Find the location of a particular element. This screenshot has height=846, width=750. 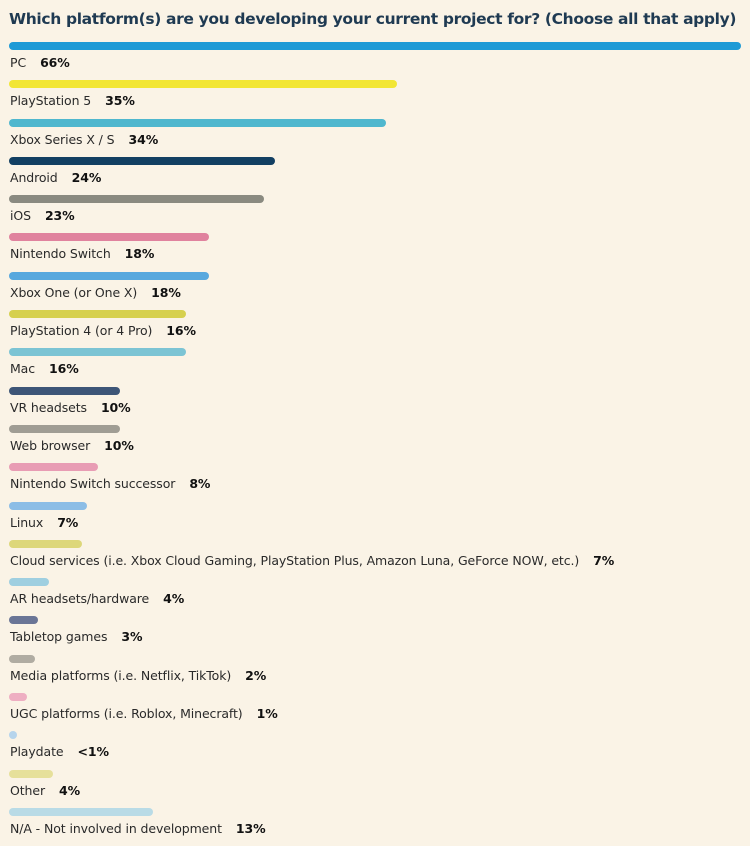

bar-row: UGC platforms (i.e. Roblox, Minecraft) 1% is located at coordinates (376, 712).